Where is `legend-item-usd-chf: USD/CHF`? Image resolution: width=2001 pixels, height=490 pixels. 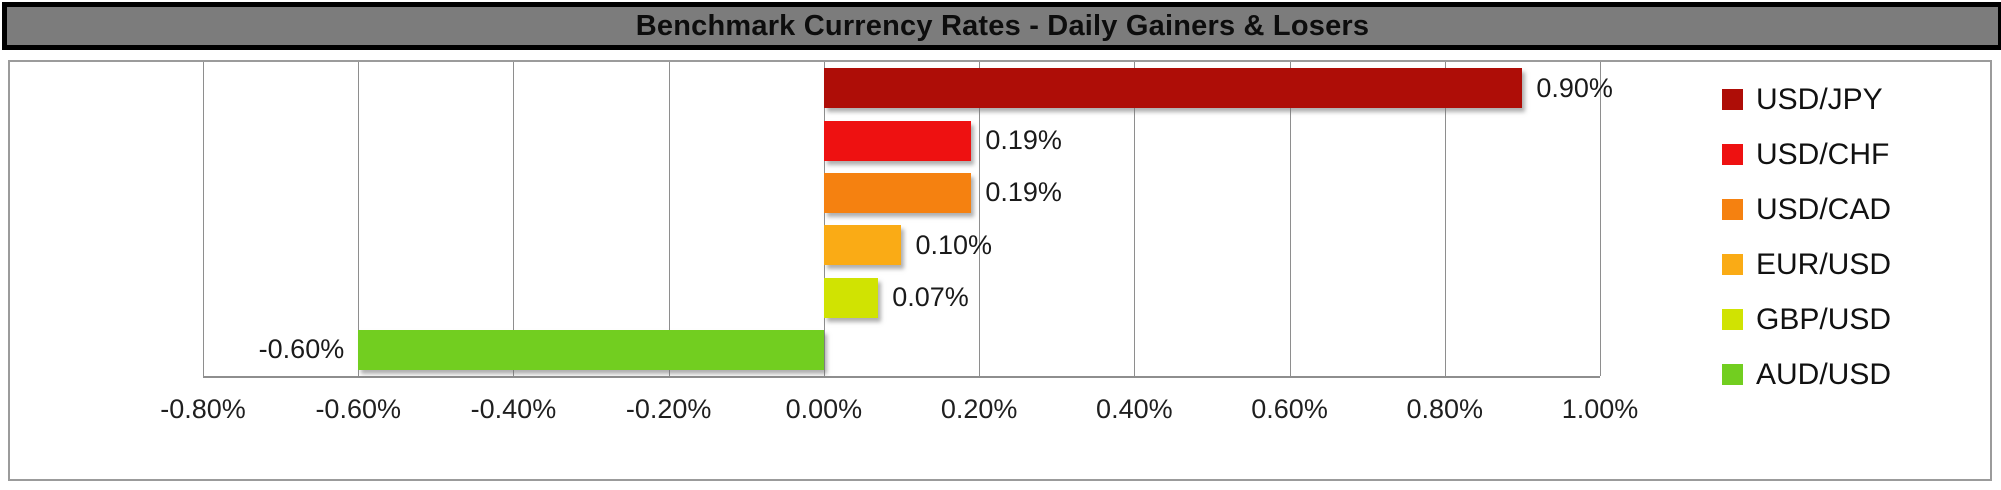
legend-item-usd-chf: USD/CHF is located at coordinates (1852, 154).